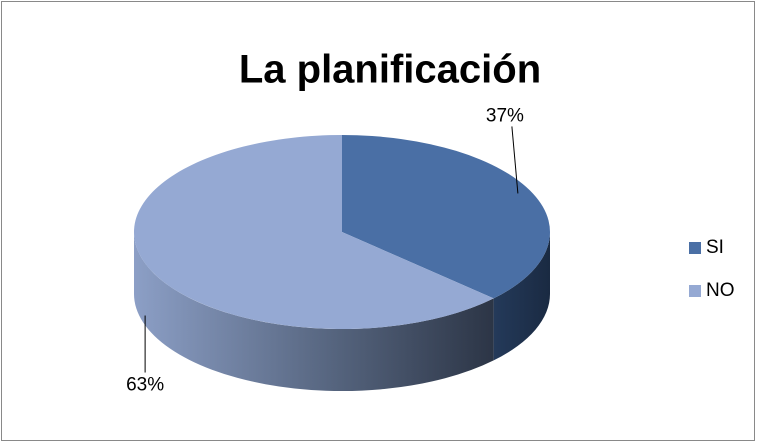 This screenshot has width=757, height=448. Describe the element at coordinates (505, 115) in the screenshot. I see `data-label: 37%` at that location.